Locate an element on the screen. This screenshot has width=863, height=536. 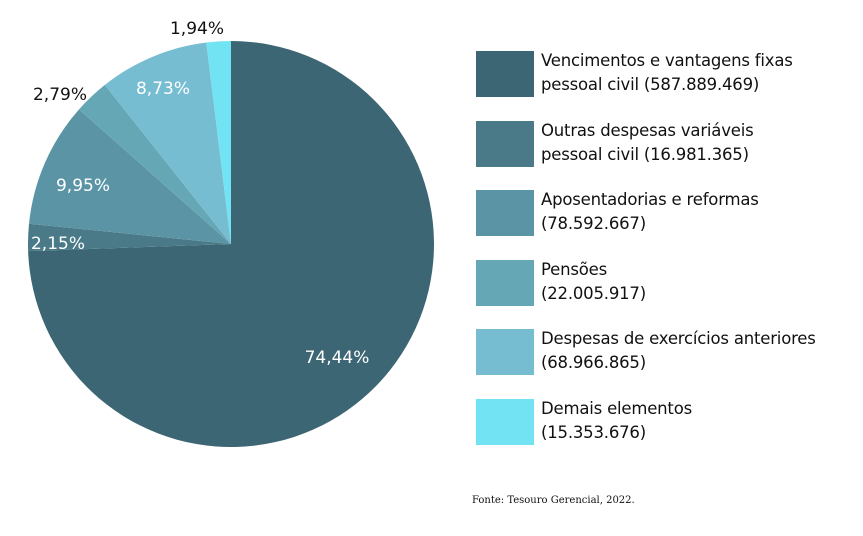
legend-label-line: (68.966.865) is located at coordinates (593, 362).